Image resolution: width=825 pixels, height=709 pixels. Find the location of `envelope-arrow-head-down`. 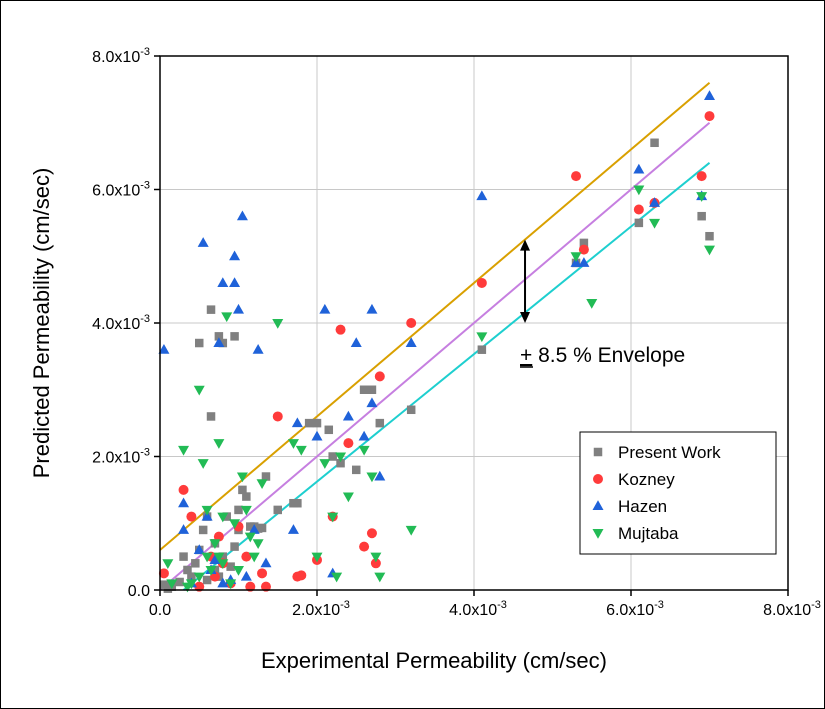

envelope-arrow-head-down is located at coordinates (525, 317).